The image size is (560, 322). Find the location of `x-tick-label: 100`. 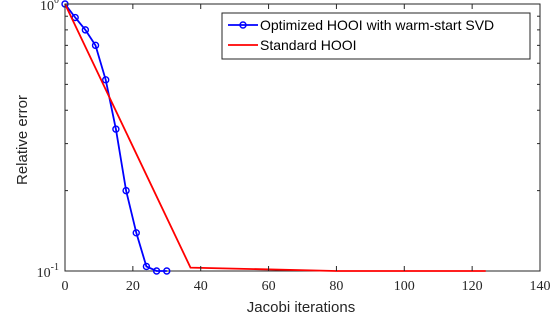

x-tick-label: 100 is located at coordinates (404, 286).